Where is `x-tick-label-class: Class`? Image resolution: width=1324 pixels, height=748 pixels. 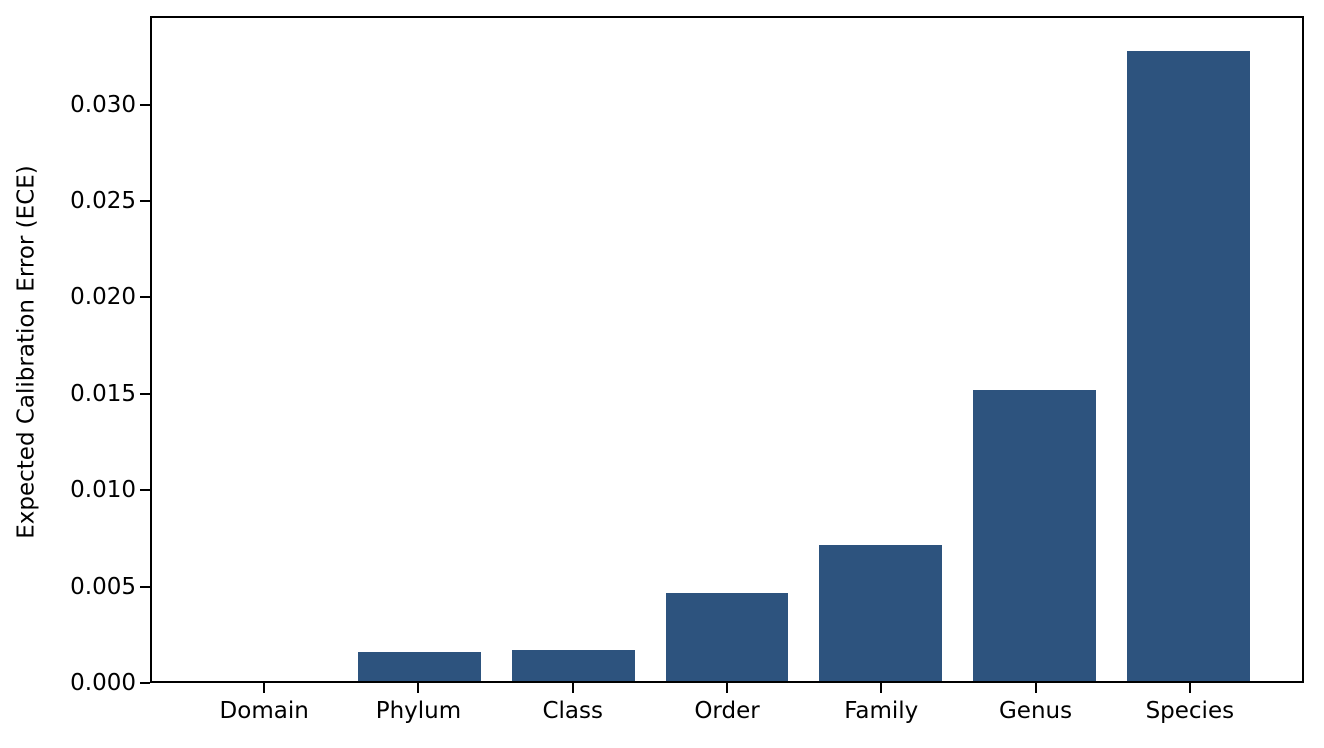 x-tick-label-class: Class is located at coordinates (572, 711).